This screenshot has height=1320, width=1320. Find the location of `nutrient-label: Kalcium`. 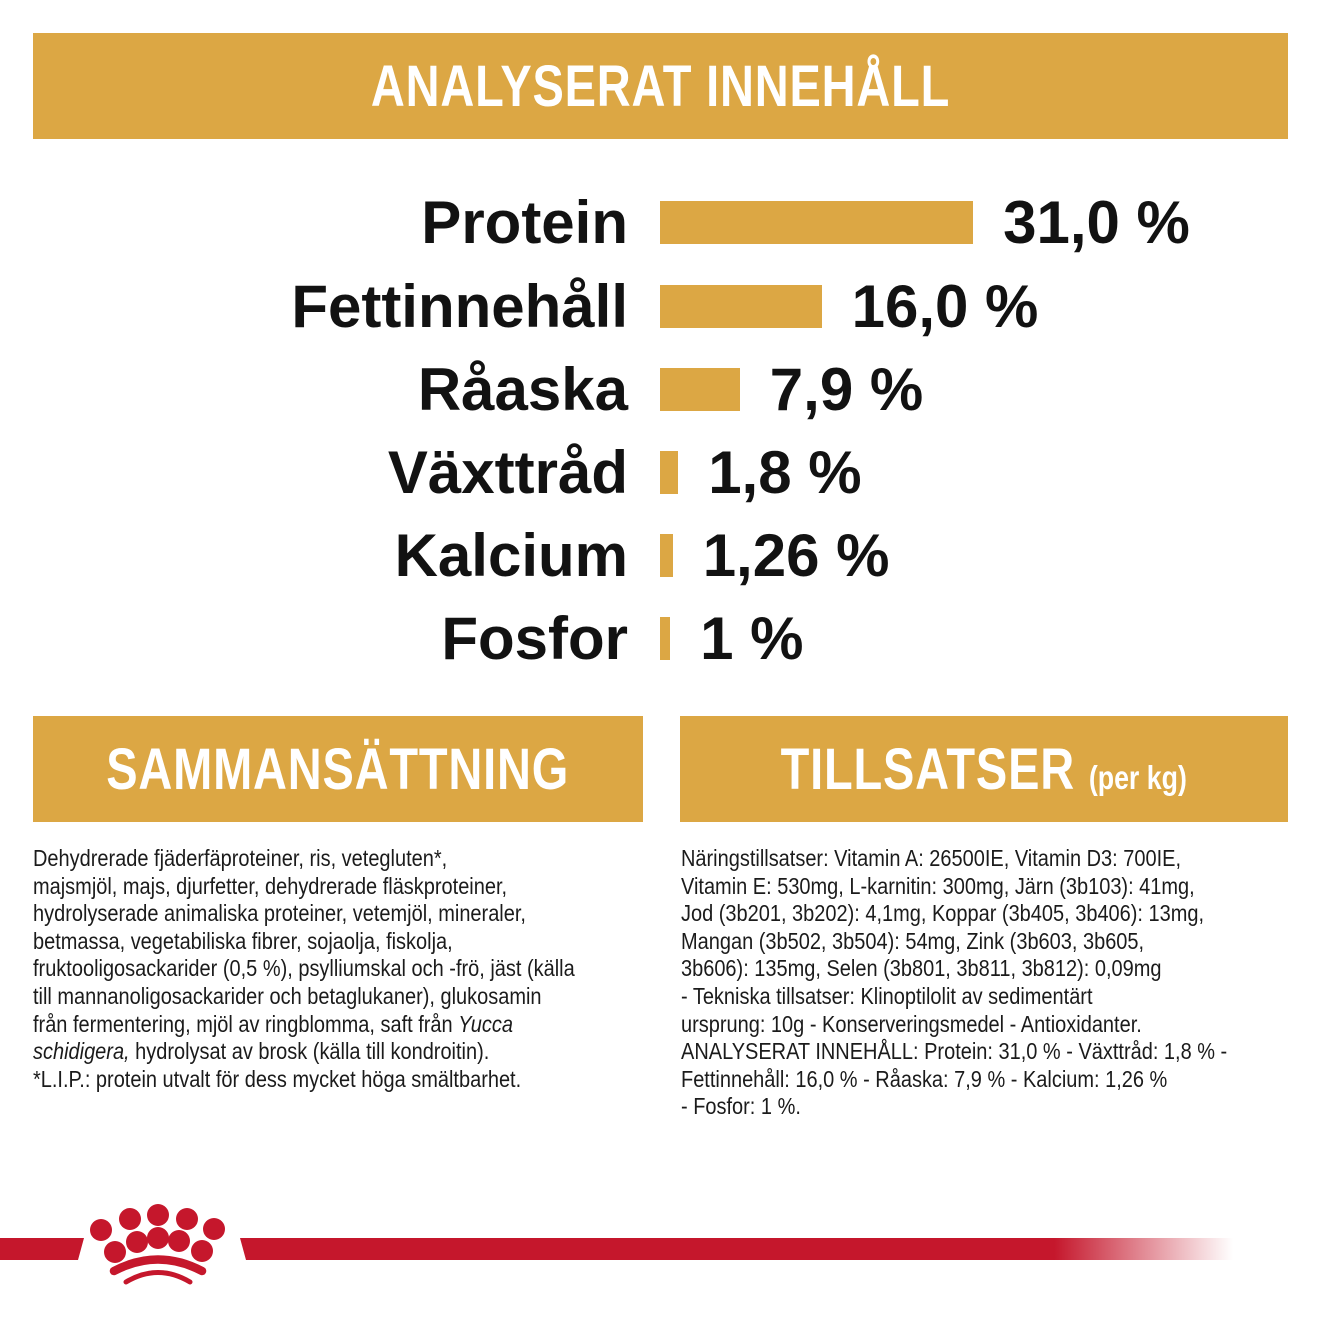

nutrient-label: Kalcium is located at coordinates (511, 555).